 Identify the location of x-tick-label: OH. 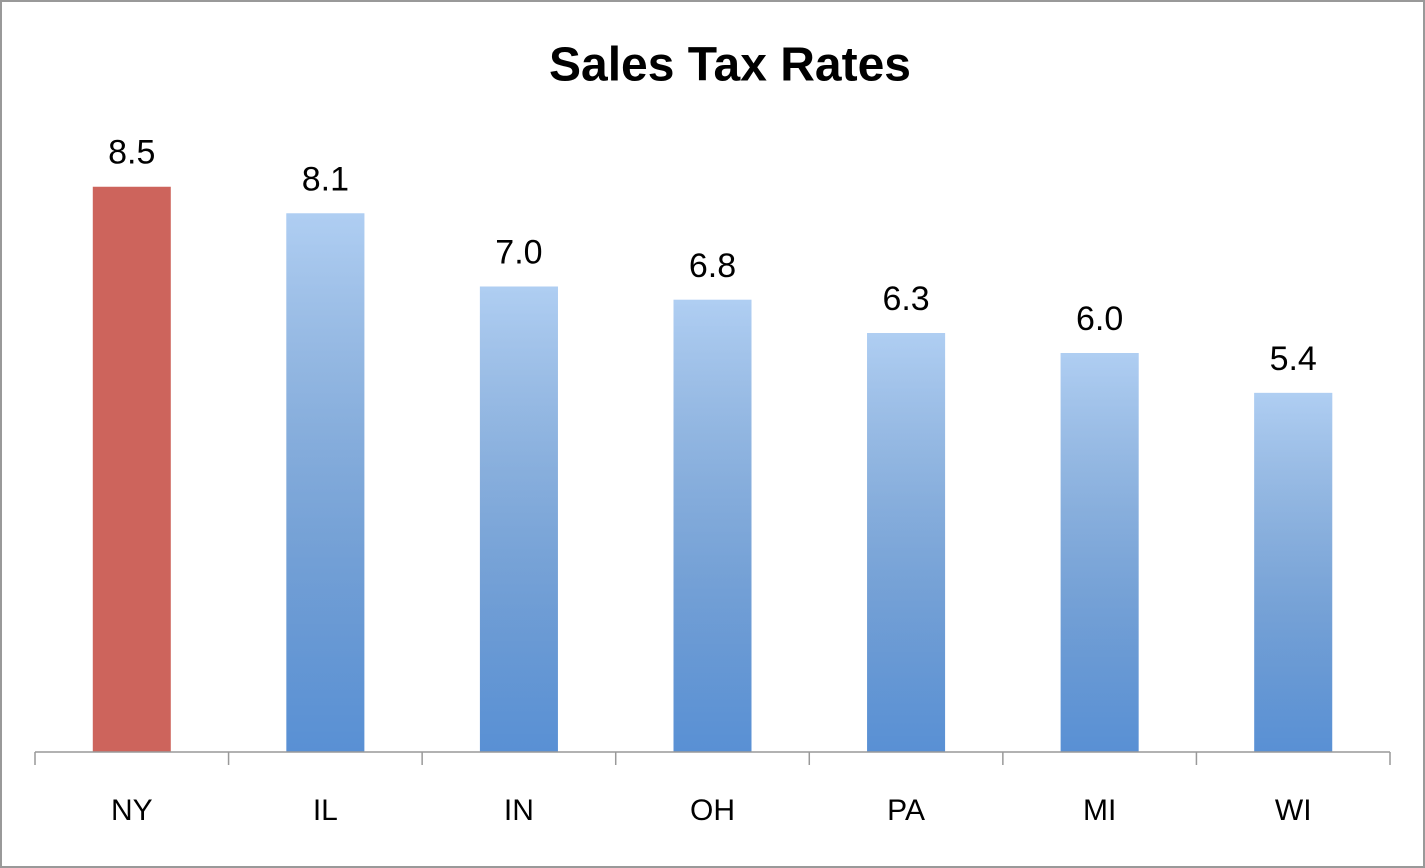
(712, 810).